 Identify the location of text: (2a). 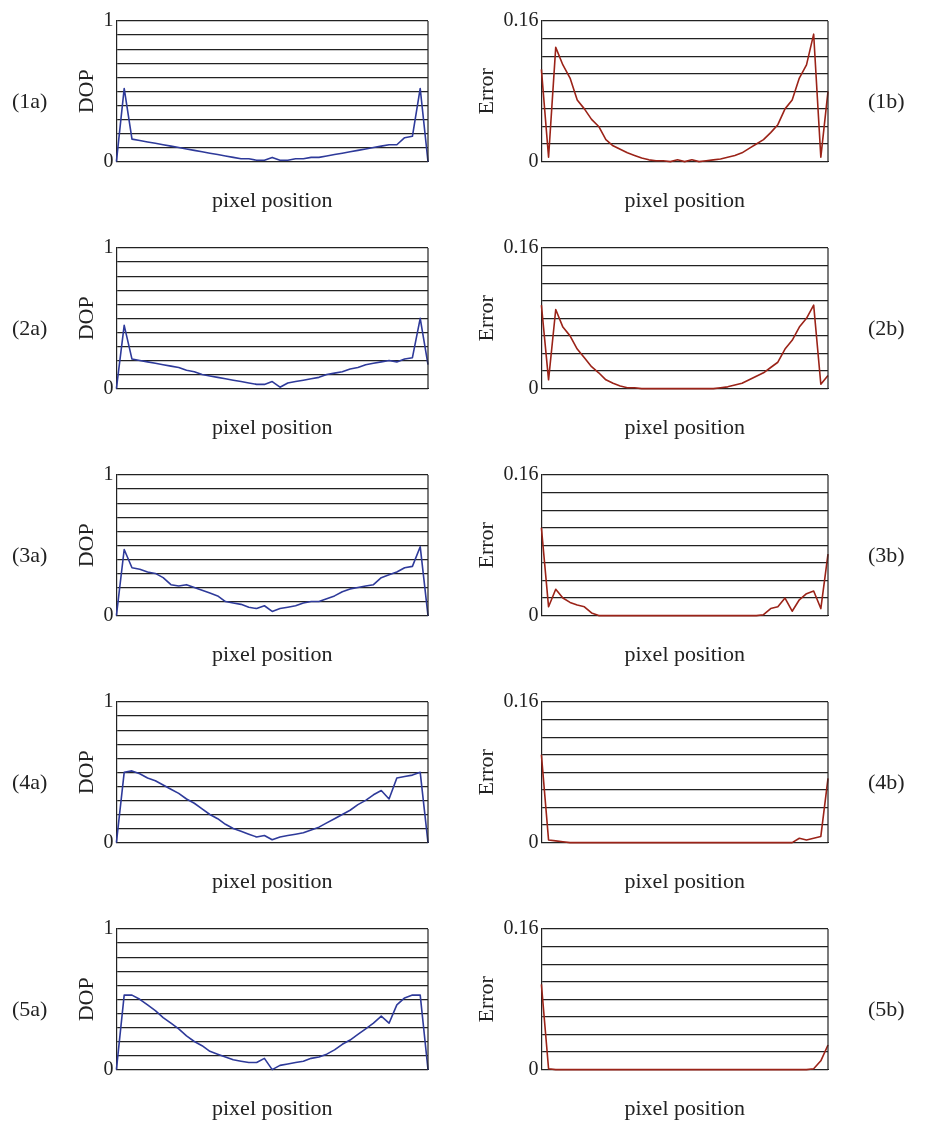
(30, 328).